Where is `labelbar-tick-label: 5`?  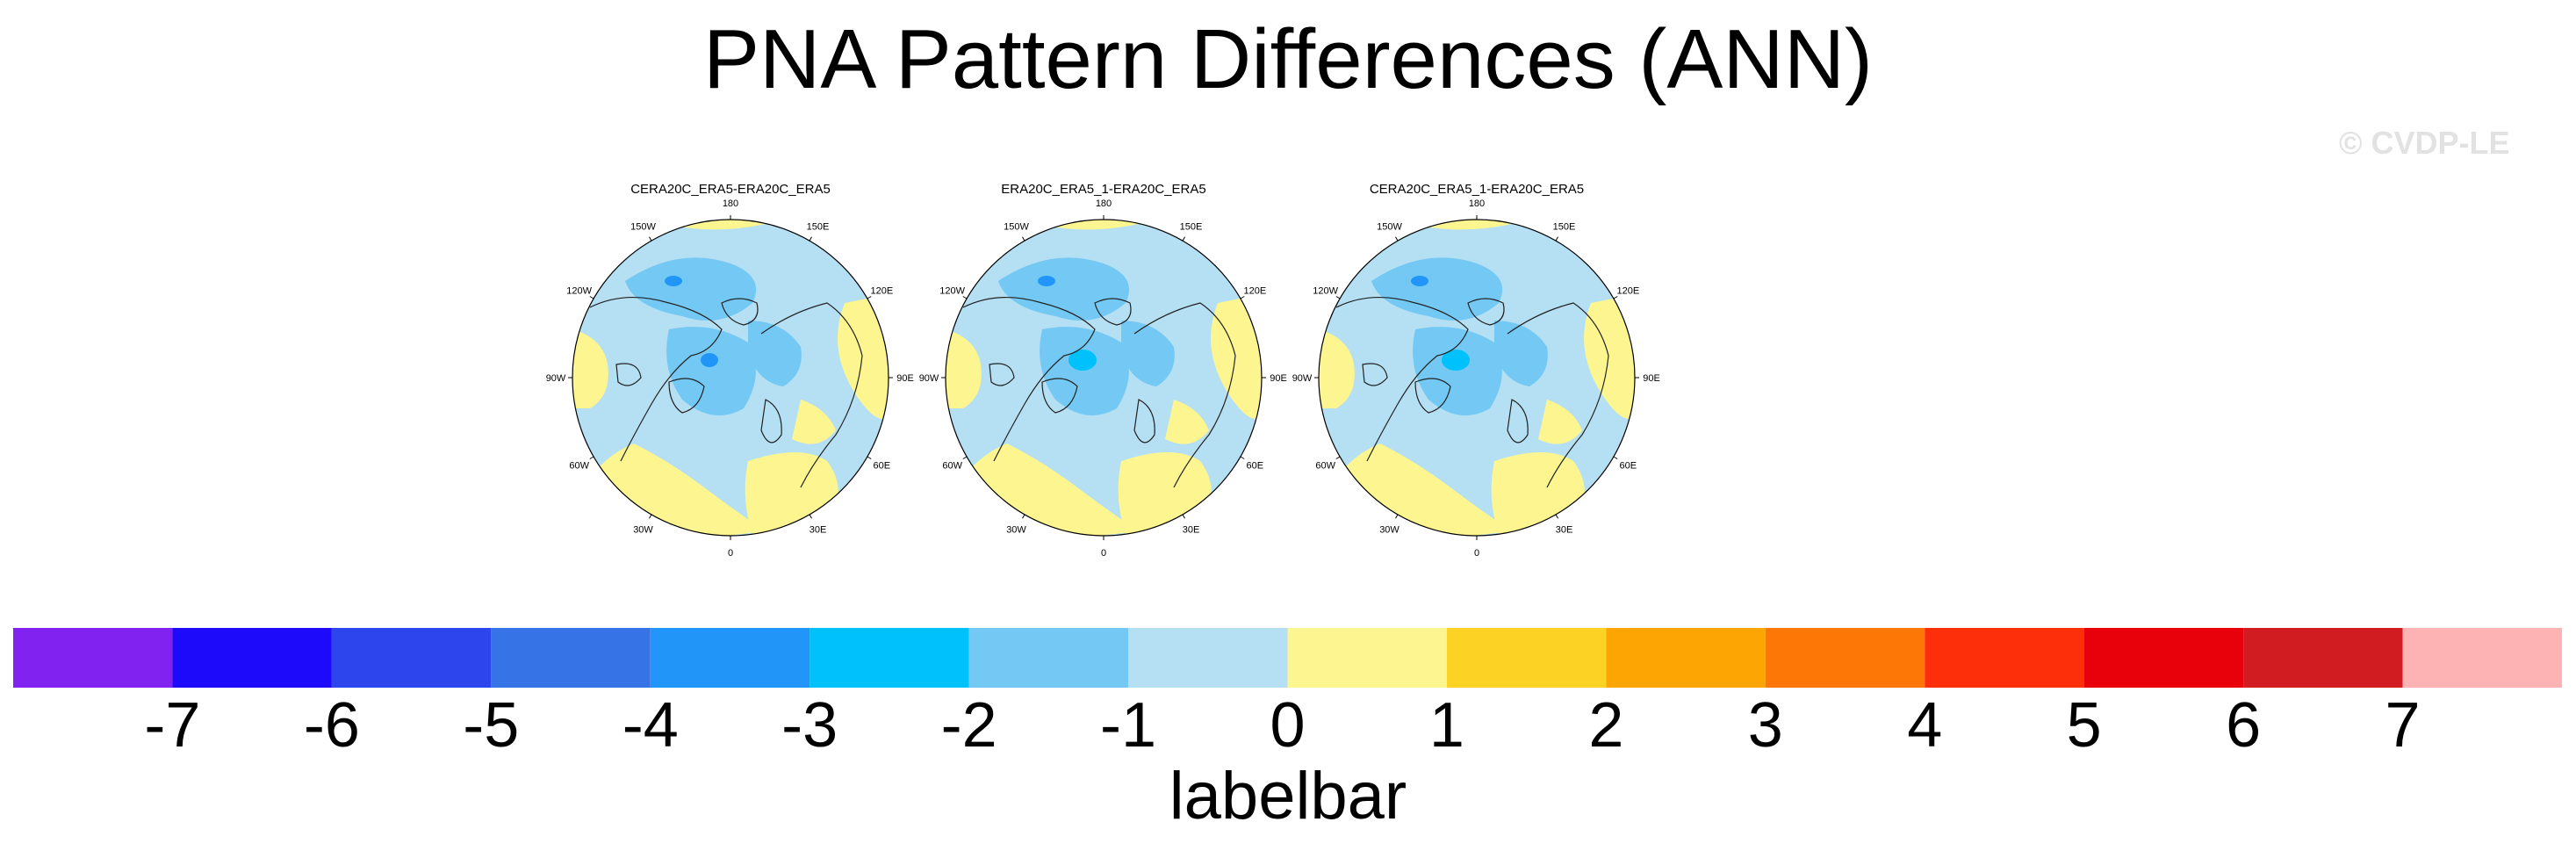
labelbar-tick-label: 5 is located at coordinates (2084, 725).